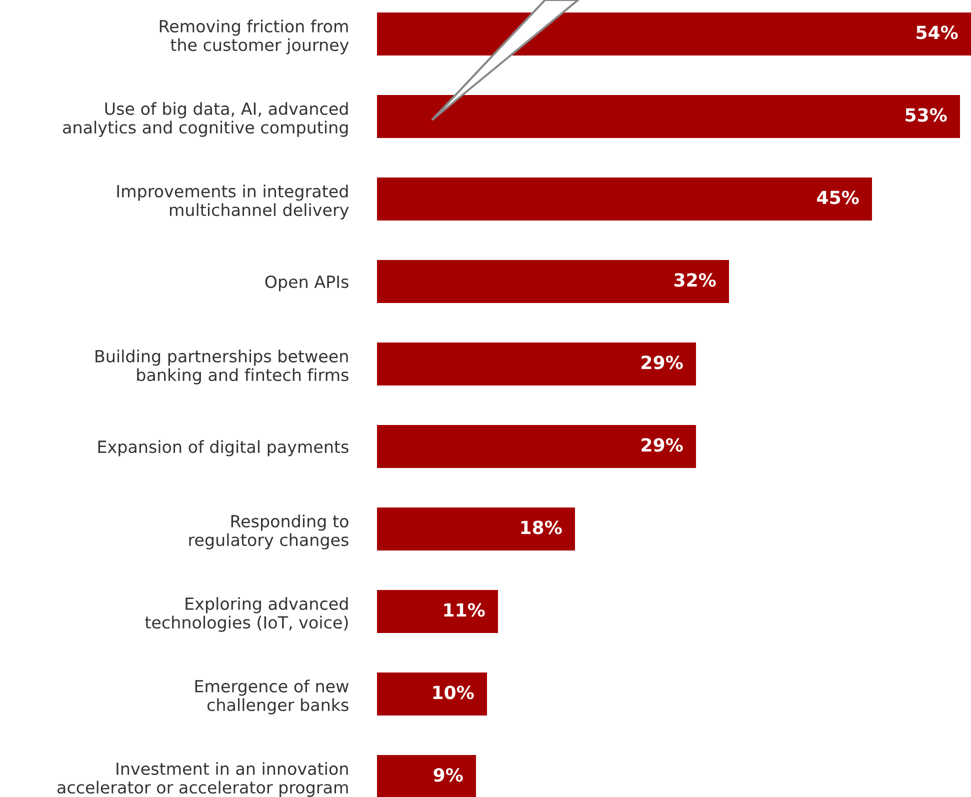 Image resolution: width=971 pixels, height=797 pixels. What do you see at coordinates (306, 283) in the screenshot?
I see `y-tick-label: Open APIs` at bounding box center [306, 283].